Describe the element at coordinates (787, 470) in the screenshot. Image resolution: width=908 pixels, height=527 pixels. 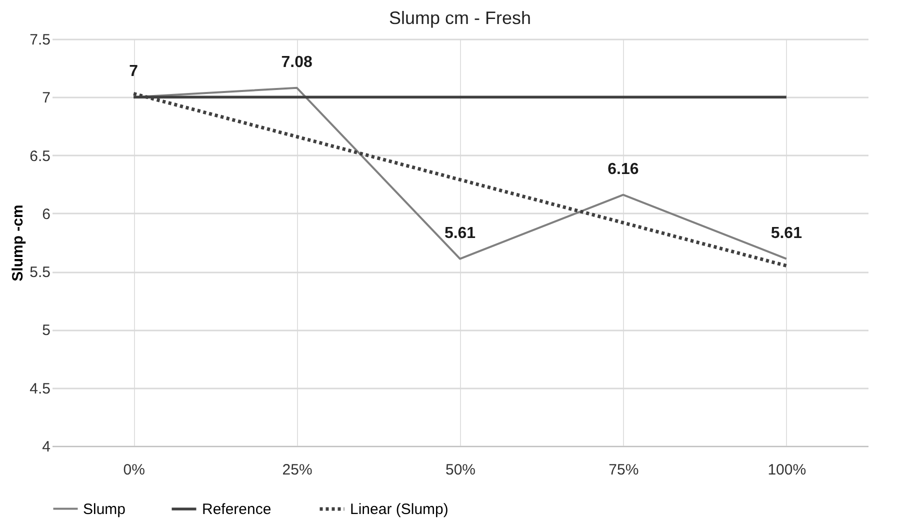
I see `x-tick-label: 100%` at that location.